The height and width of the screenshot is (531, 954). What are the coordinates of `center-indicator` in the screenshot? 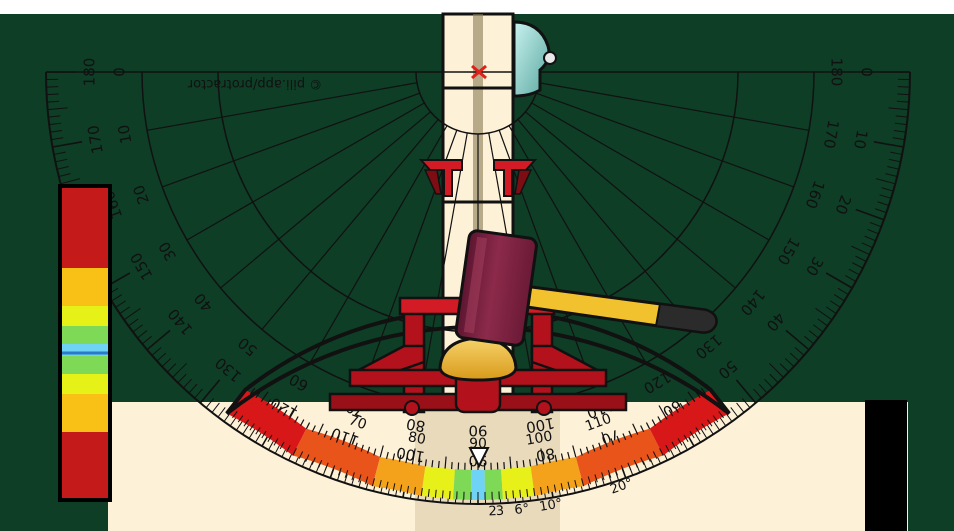 It's located at (479, 458).